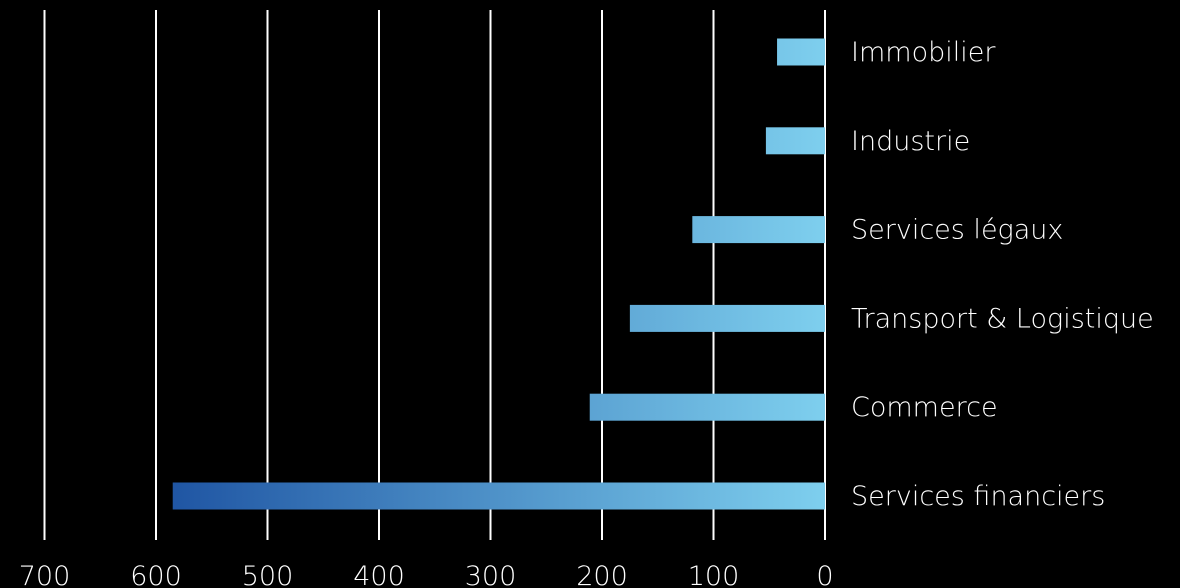 Image resolution: width=1180 pixels, height=588 pixels. I want to click on bar-services-financiers, so click(499, 496).